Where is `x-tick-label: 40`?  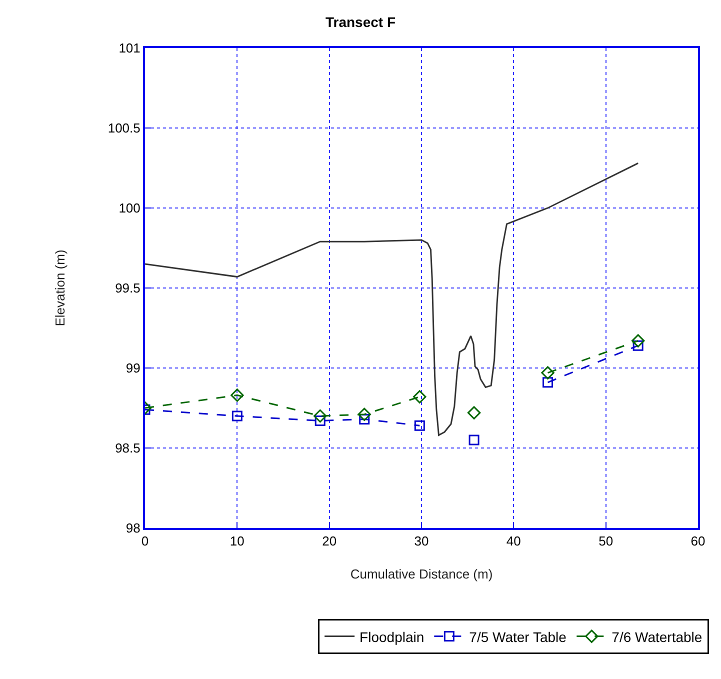
x-tick-label: 40 is located at coordinates (513, 541).